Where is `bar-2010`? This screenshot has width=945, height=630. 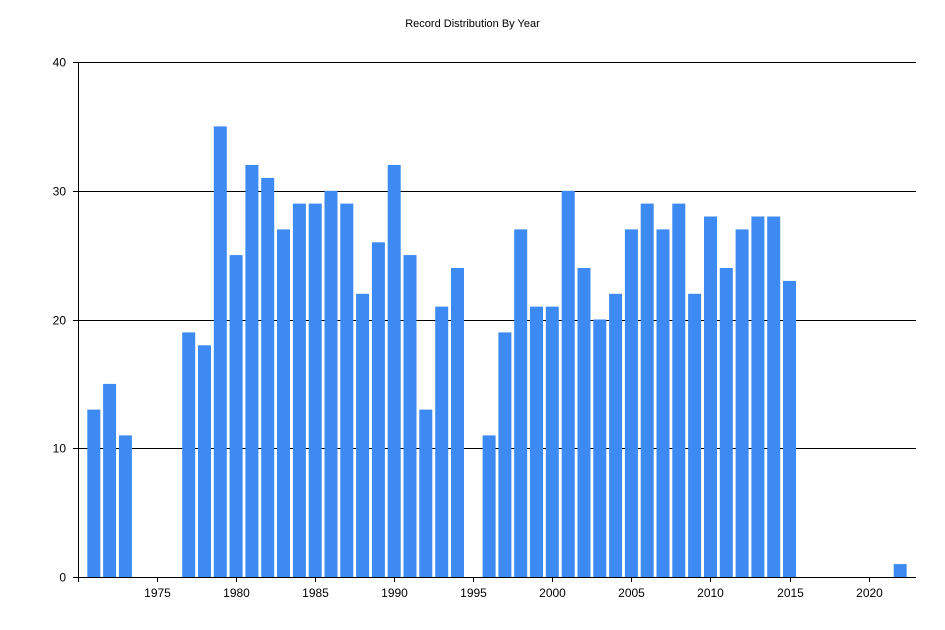 bar-2010 is located at coordinates (710, 396).